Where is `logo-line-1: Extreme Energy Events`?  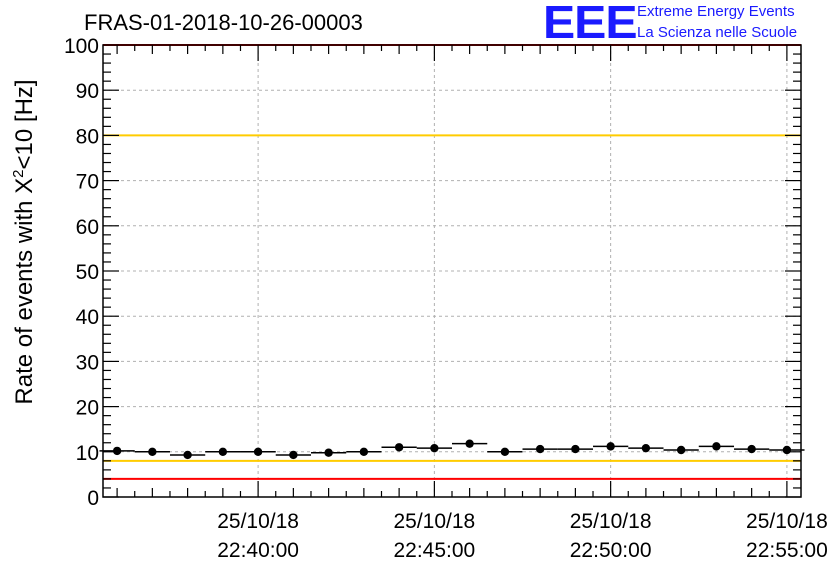 logo-line-1: Extreme Energy Events is located at coordinates (716, 11).